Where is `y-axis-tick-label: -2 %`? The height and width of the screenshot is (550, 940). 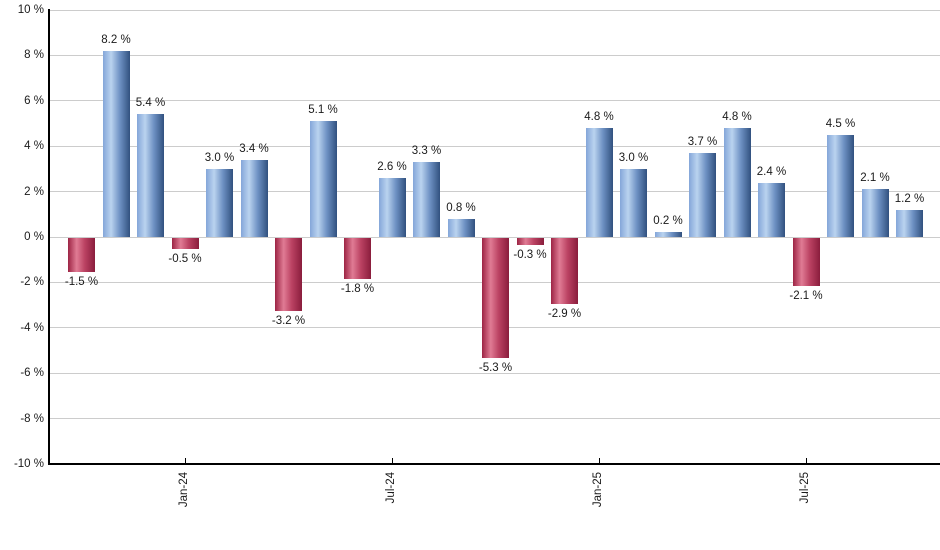
y-axis-tick-label: -2 % is located at coordinates (32, 282).